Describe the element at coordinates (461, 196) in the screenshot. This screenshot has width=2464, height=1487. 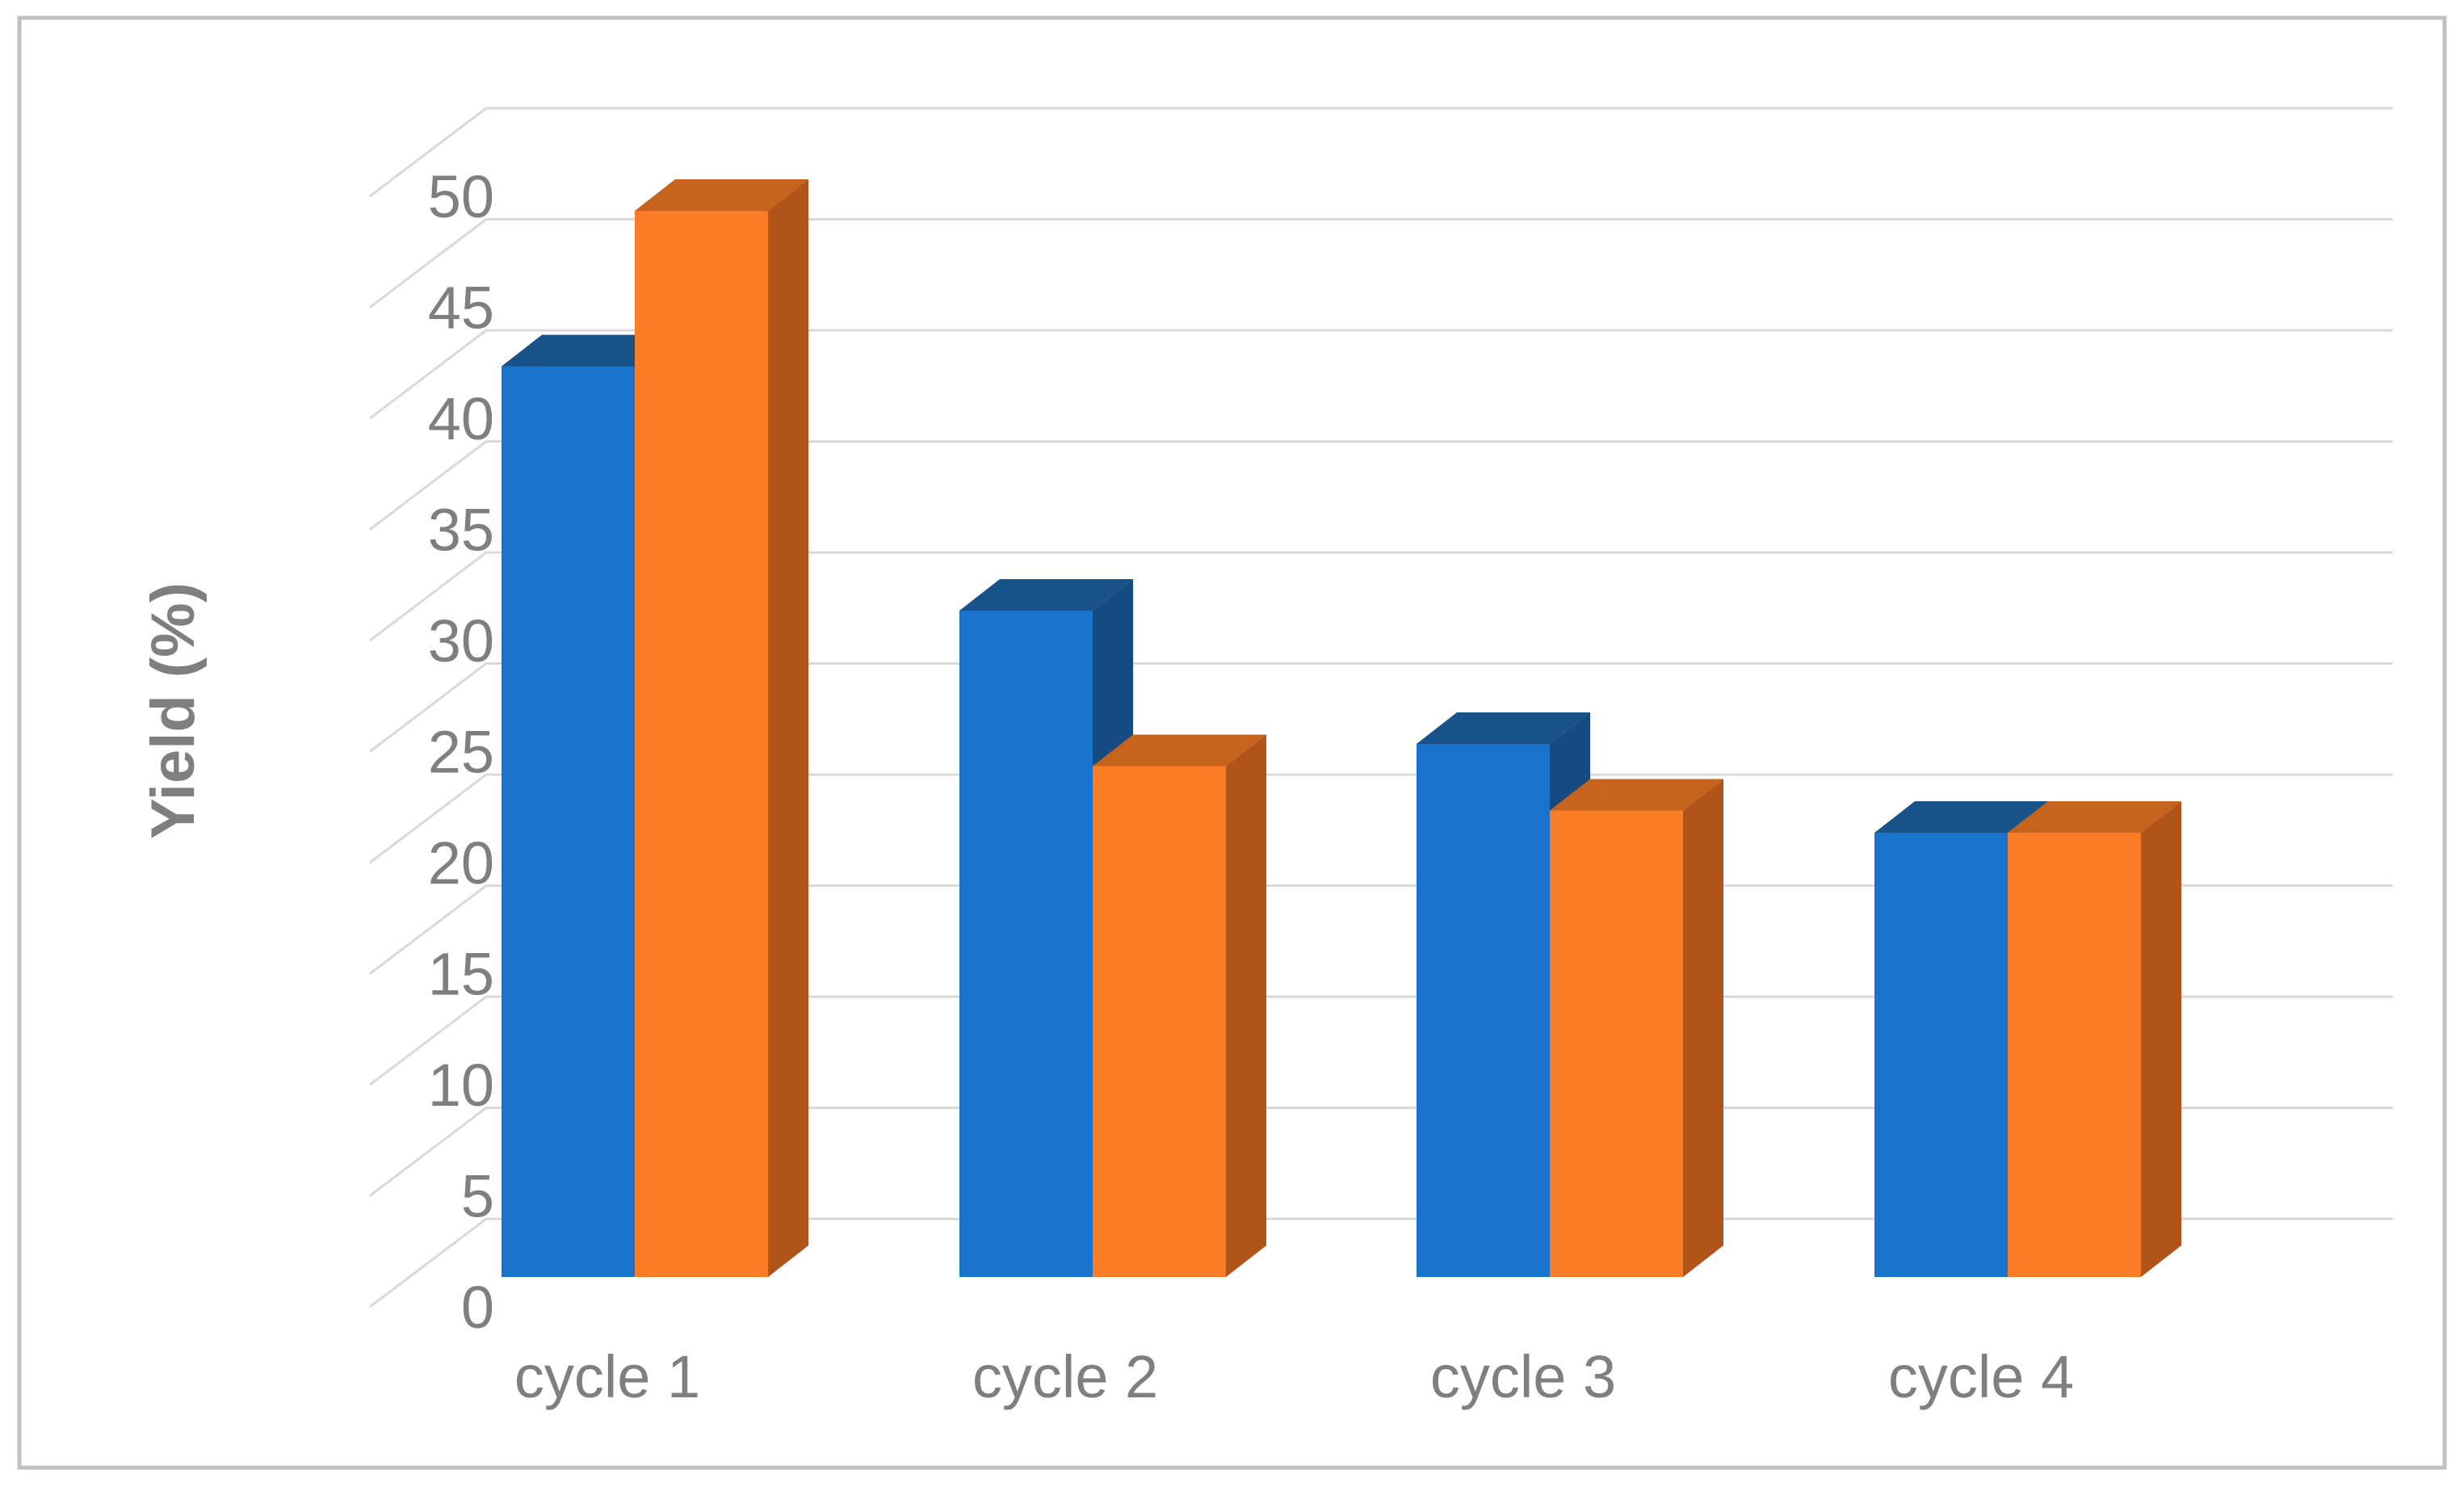
I see `y-tick-label-50: 50` at that location.